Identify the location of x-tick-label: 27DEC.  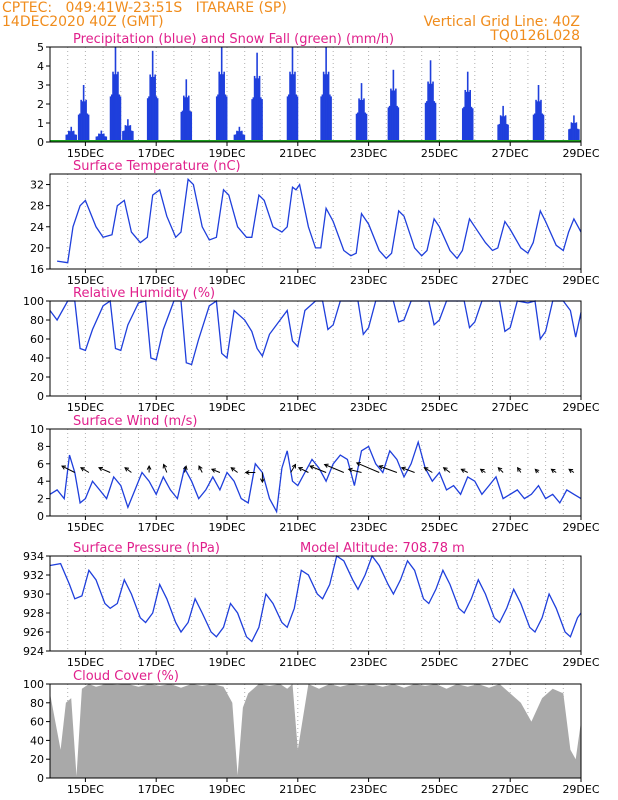
(510, 789).